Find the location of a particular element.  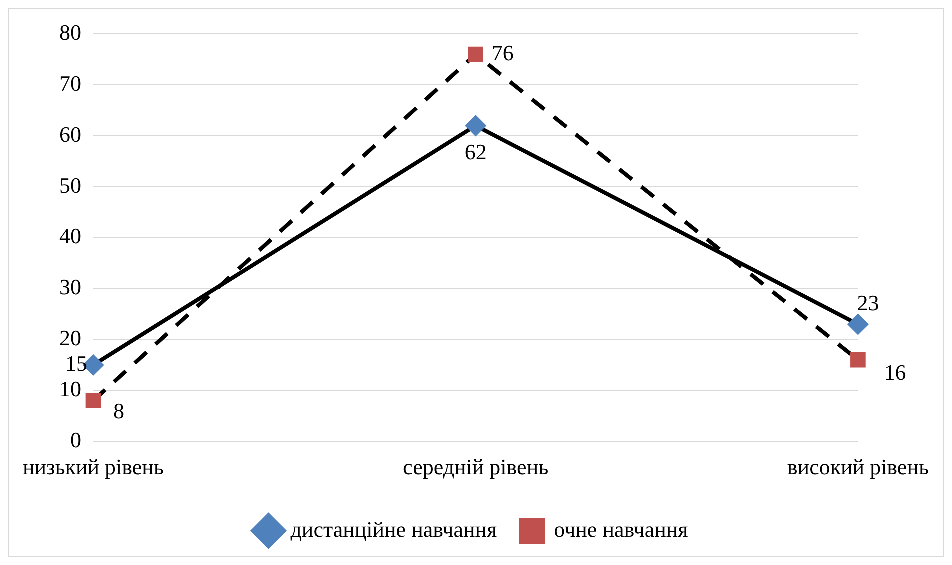

y-tick-label: 20 is located at coordinates (70, 338).